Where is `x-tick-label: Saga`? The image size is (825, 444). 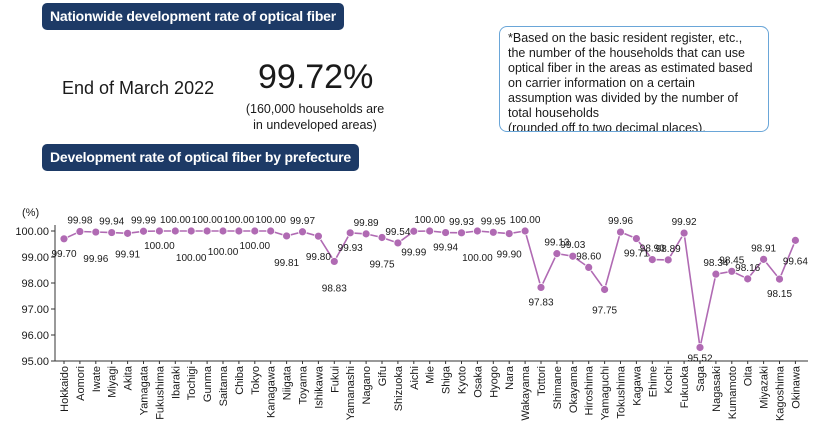
x-tick-label: Saga is located at coordinates (701, 378).